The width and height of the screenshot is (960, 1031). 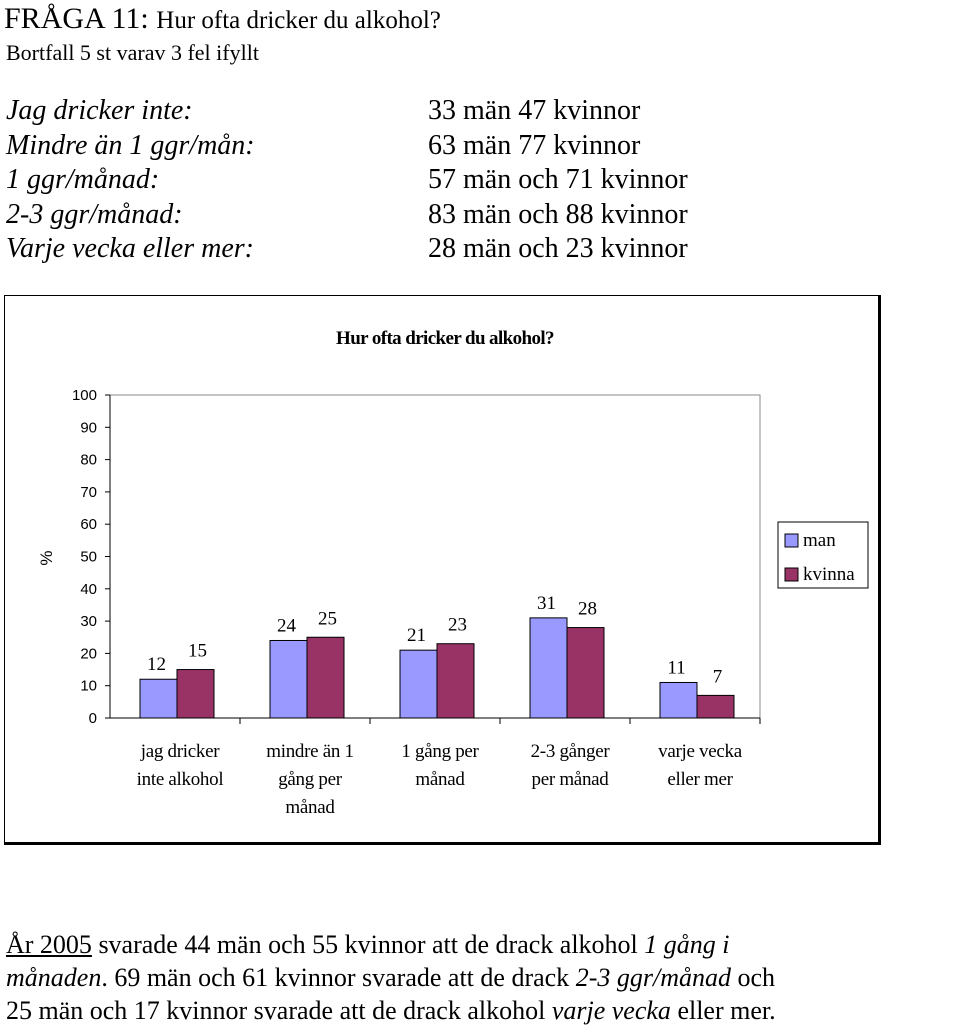 What do you see at coordinates (180, 751) in the screenshot?
I see `category-label: jag dricker` at bounding box center [180, 751].